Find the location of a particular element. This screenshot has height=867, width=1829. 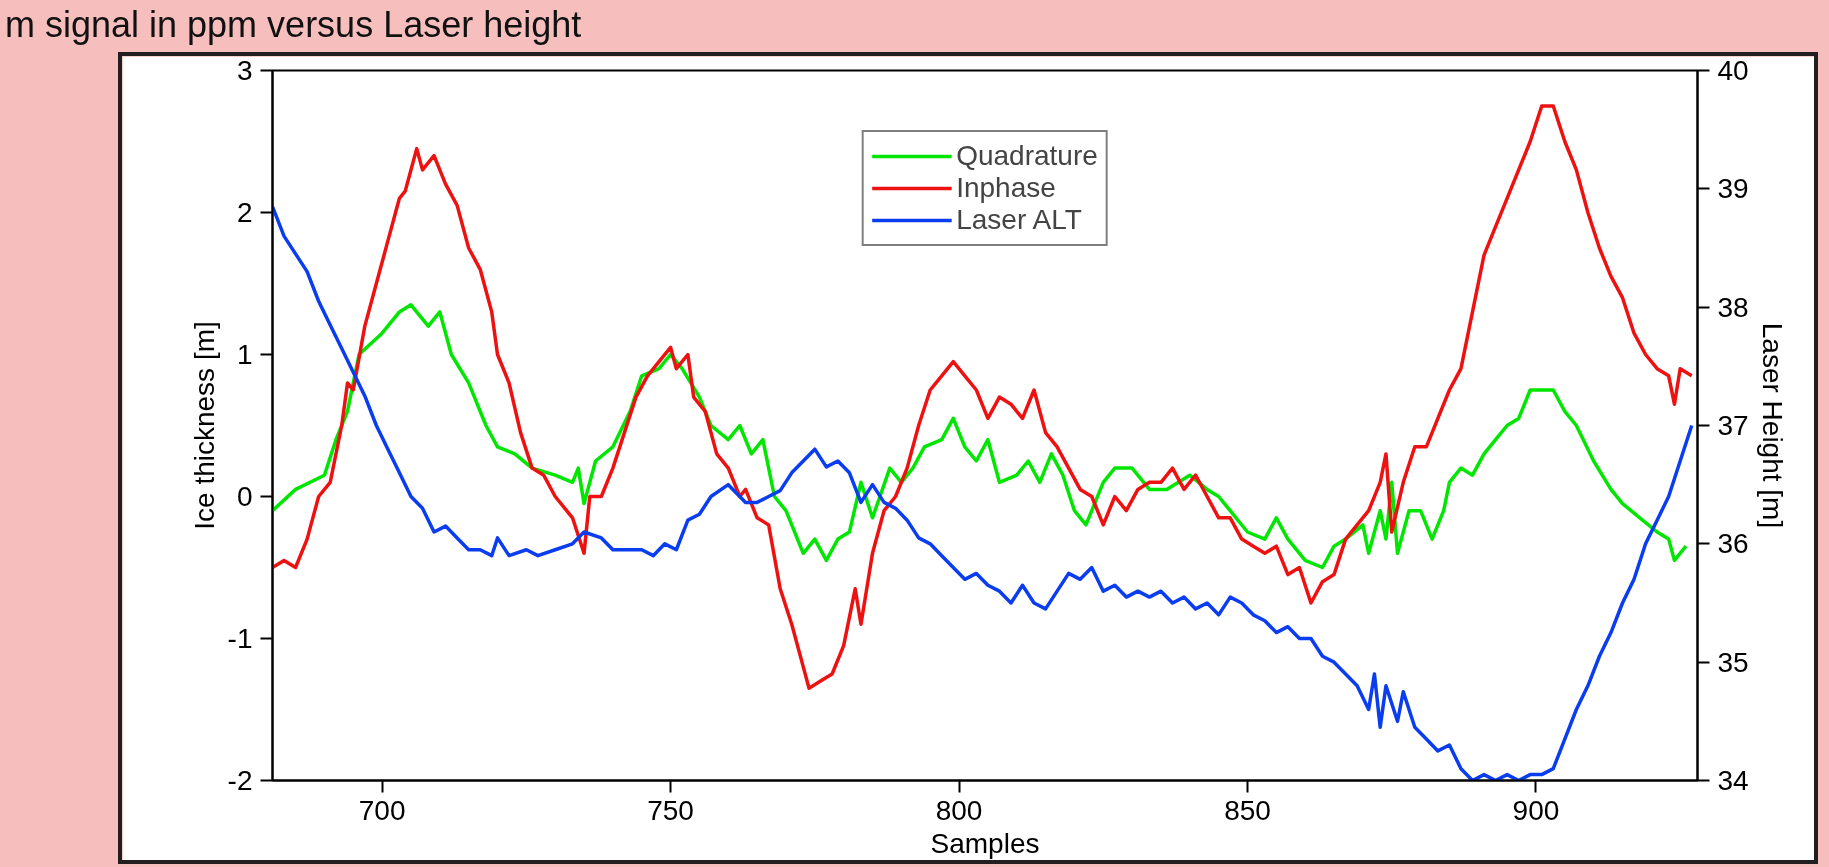

y-tick-label: 2 is located at coordinates (244, 212).